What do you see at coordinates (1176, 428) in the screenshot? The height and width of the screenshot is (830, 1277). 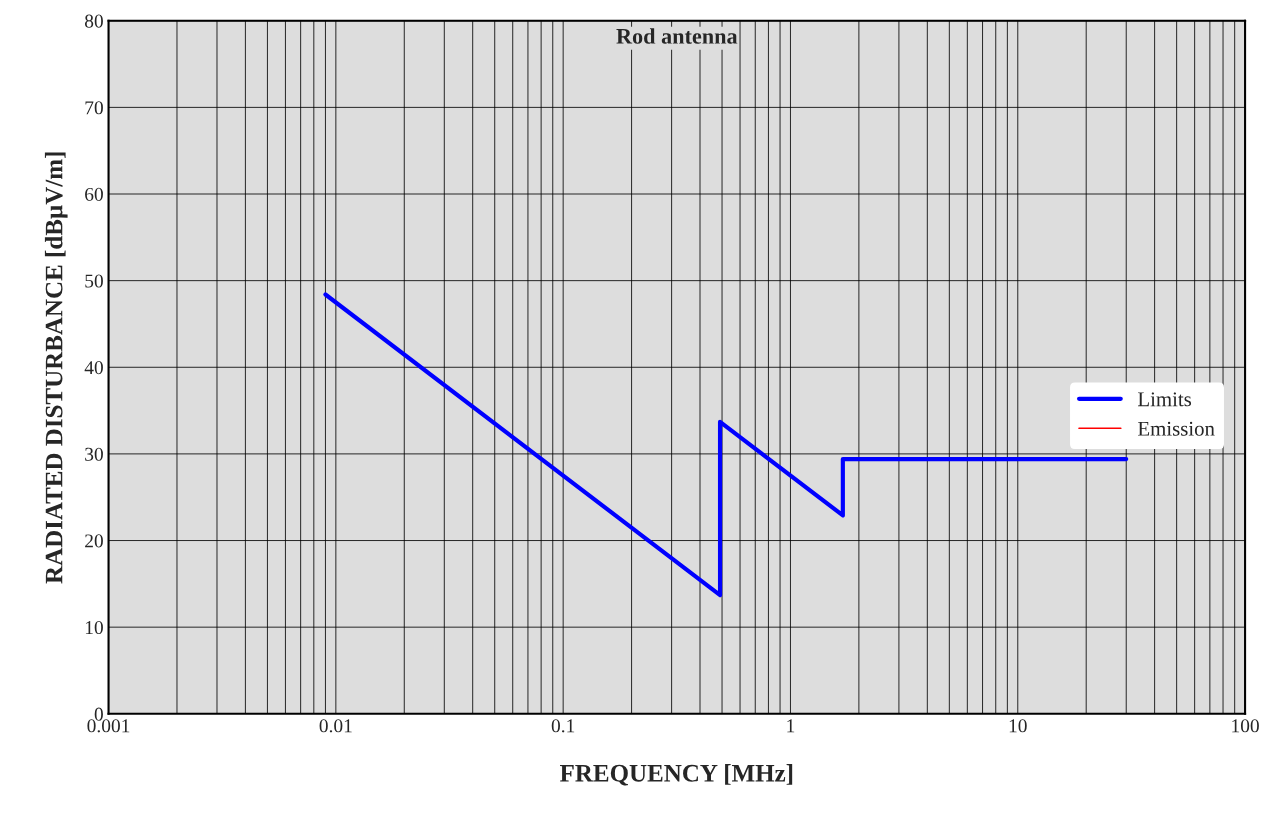 I see `legend-label: Emission` at bounding box center [1176, 428].